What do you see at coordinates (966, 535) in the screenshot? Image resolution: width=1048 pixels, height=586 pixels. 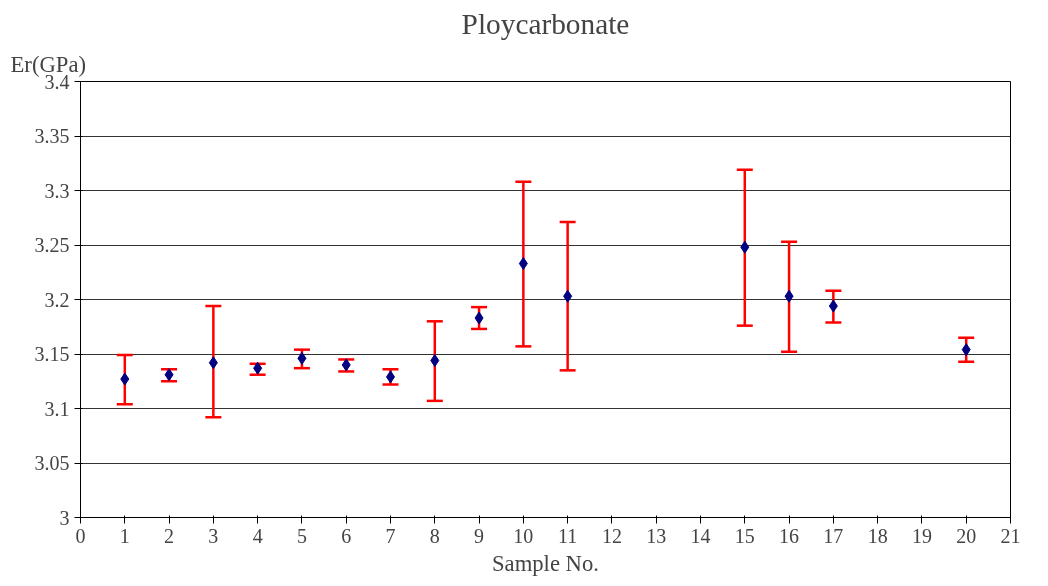 I see `x-tick-label: 20` at bounding box center [966, 535].